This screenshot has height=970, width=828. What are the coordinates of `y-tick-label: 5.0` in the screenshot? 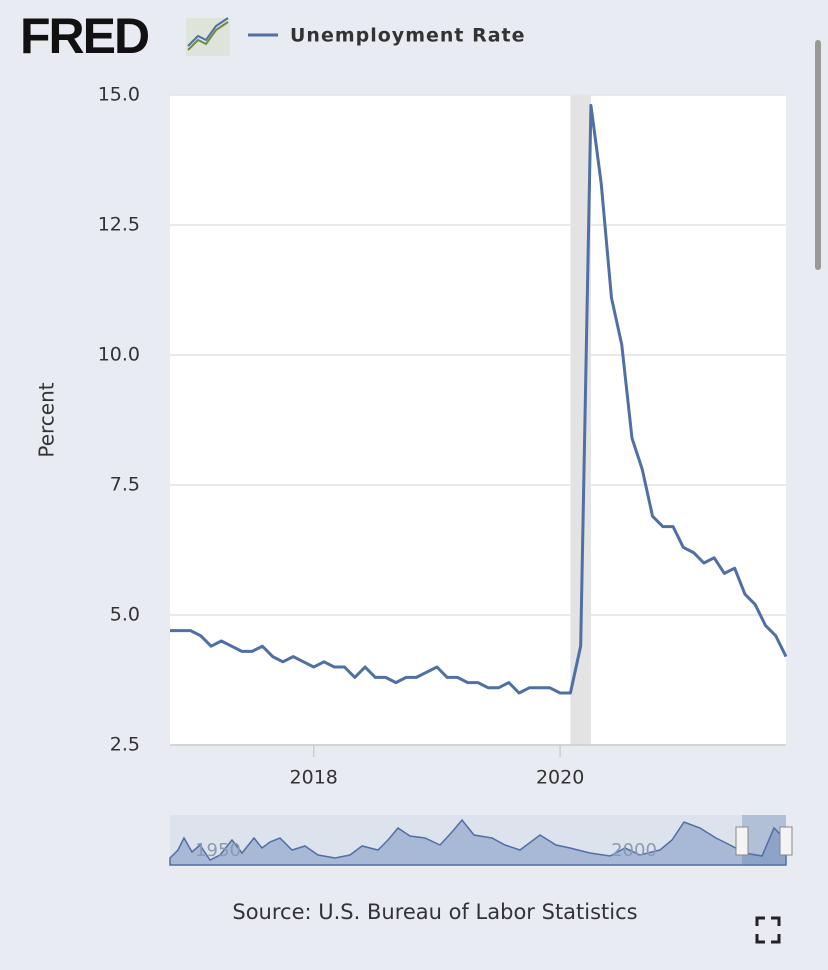 It's located at (125, 615).